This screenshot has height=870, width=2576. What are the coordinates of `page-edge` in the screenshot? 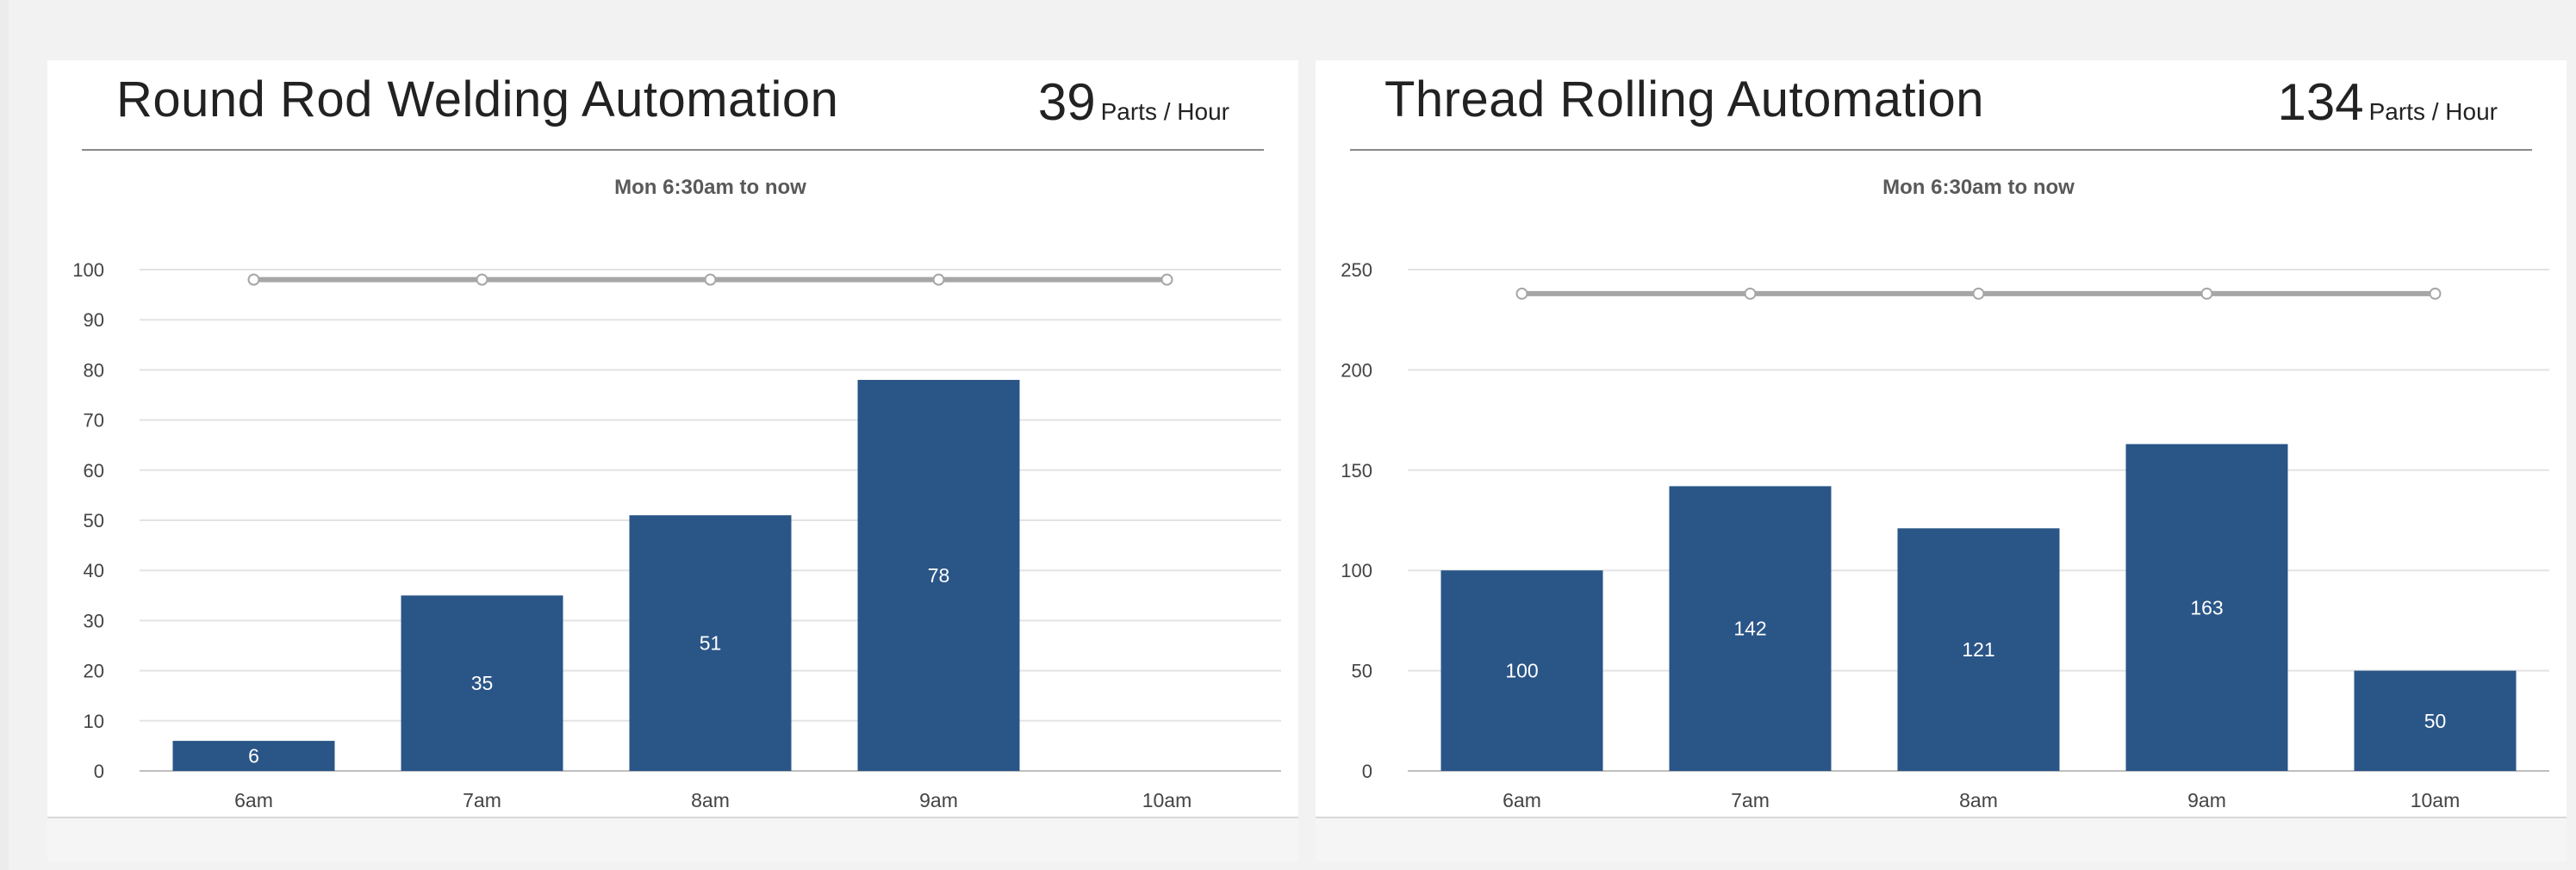 It's located at (5, 435).